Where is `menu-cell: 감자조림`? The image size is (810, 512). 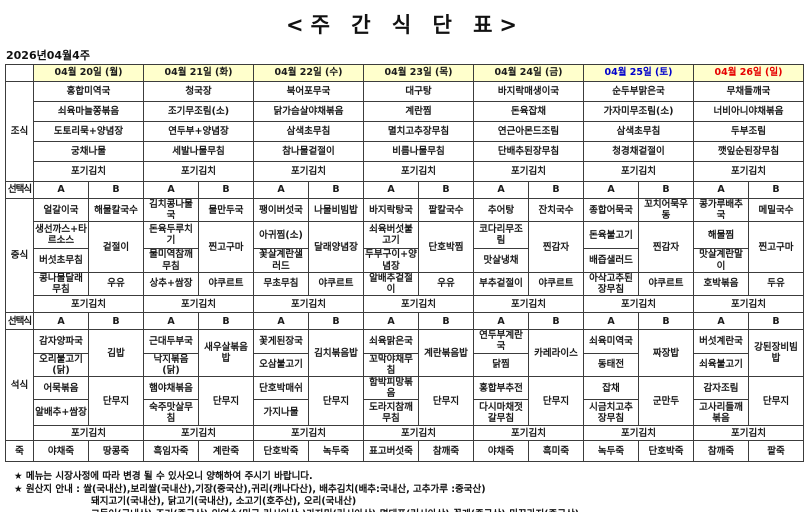
menu-cell: 감자조림 is located at coordinates (721, 388).